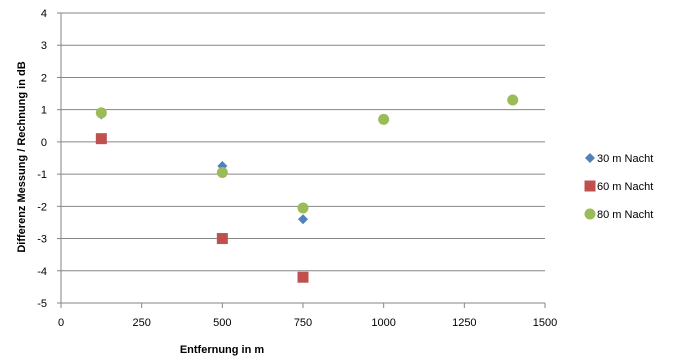 This screenshot has width=681, height=361. What do you see at coordinates (625, 187) in the screenshot?
I see `legend-label: 60 m Nacht` at bounding box center [625, 187].